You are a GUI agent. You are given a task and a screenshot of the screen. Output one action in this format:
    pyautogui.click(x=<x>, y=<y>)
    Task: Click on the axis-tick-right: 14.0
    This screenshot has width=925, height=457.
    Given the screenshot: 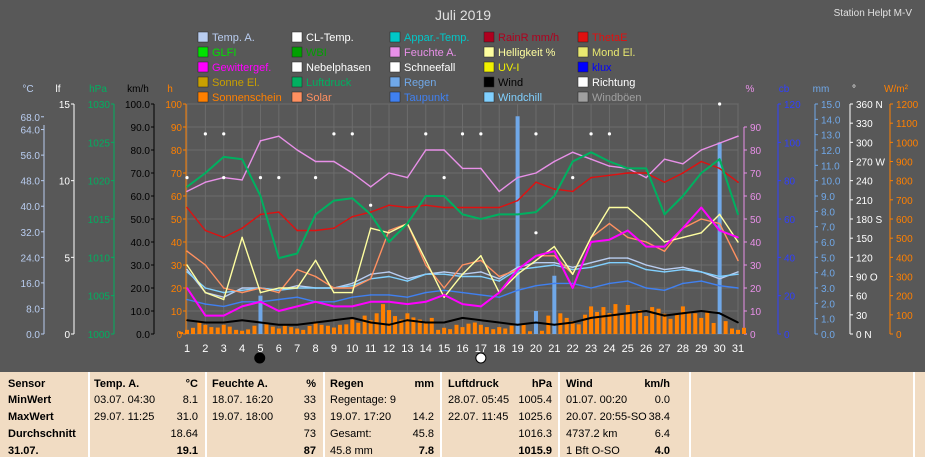 What is the action you would take?
    pyautogui.click(x=831, y=120)
    